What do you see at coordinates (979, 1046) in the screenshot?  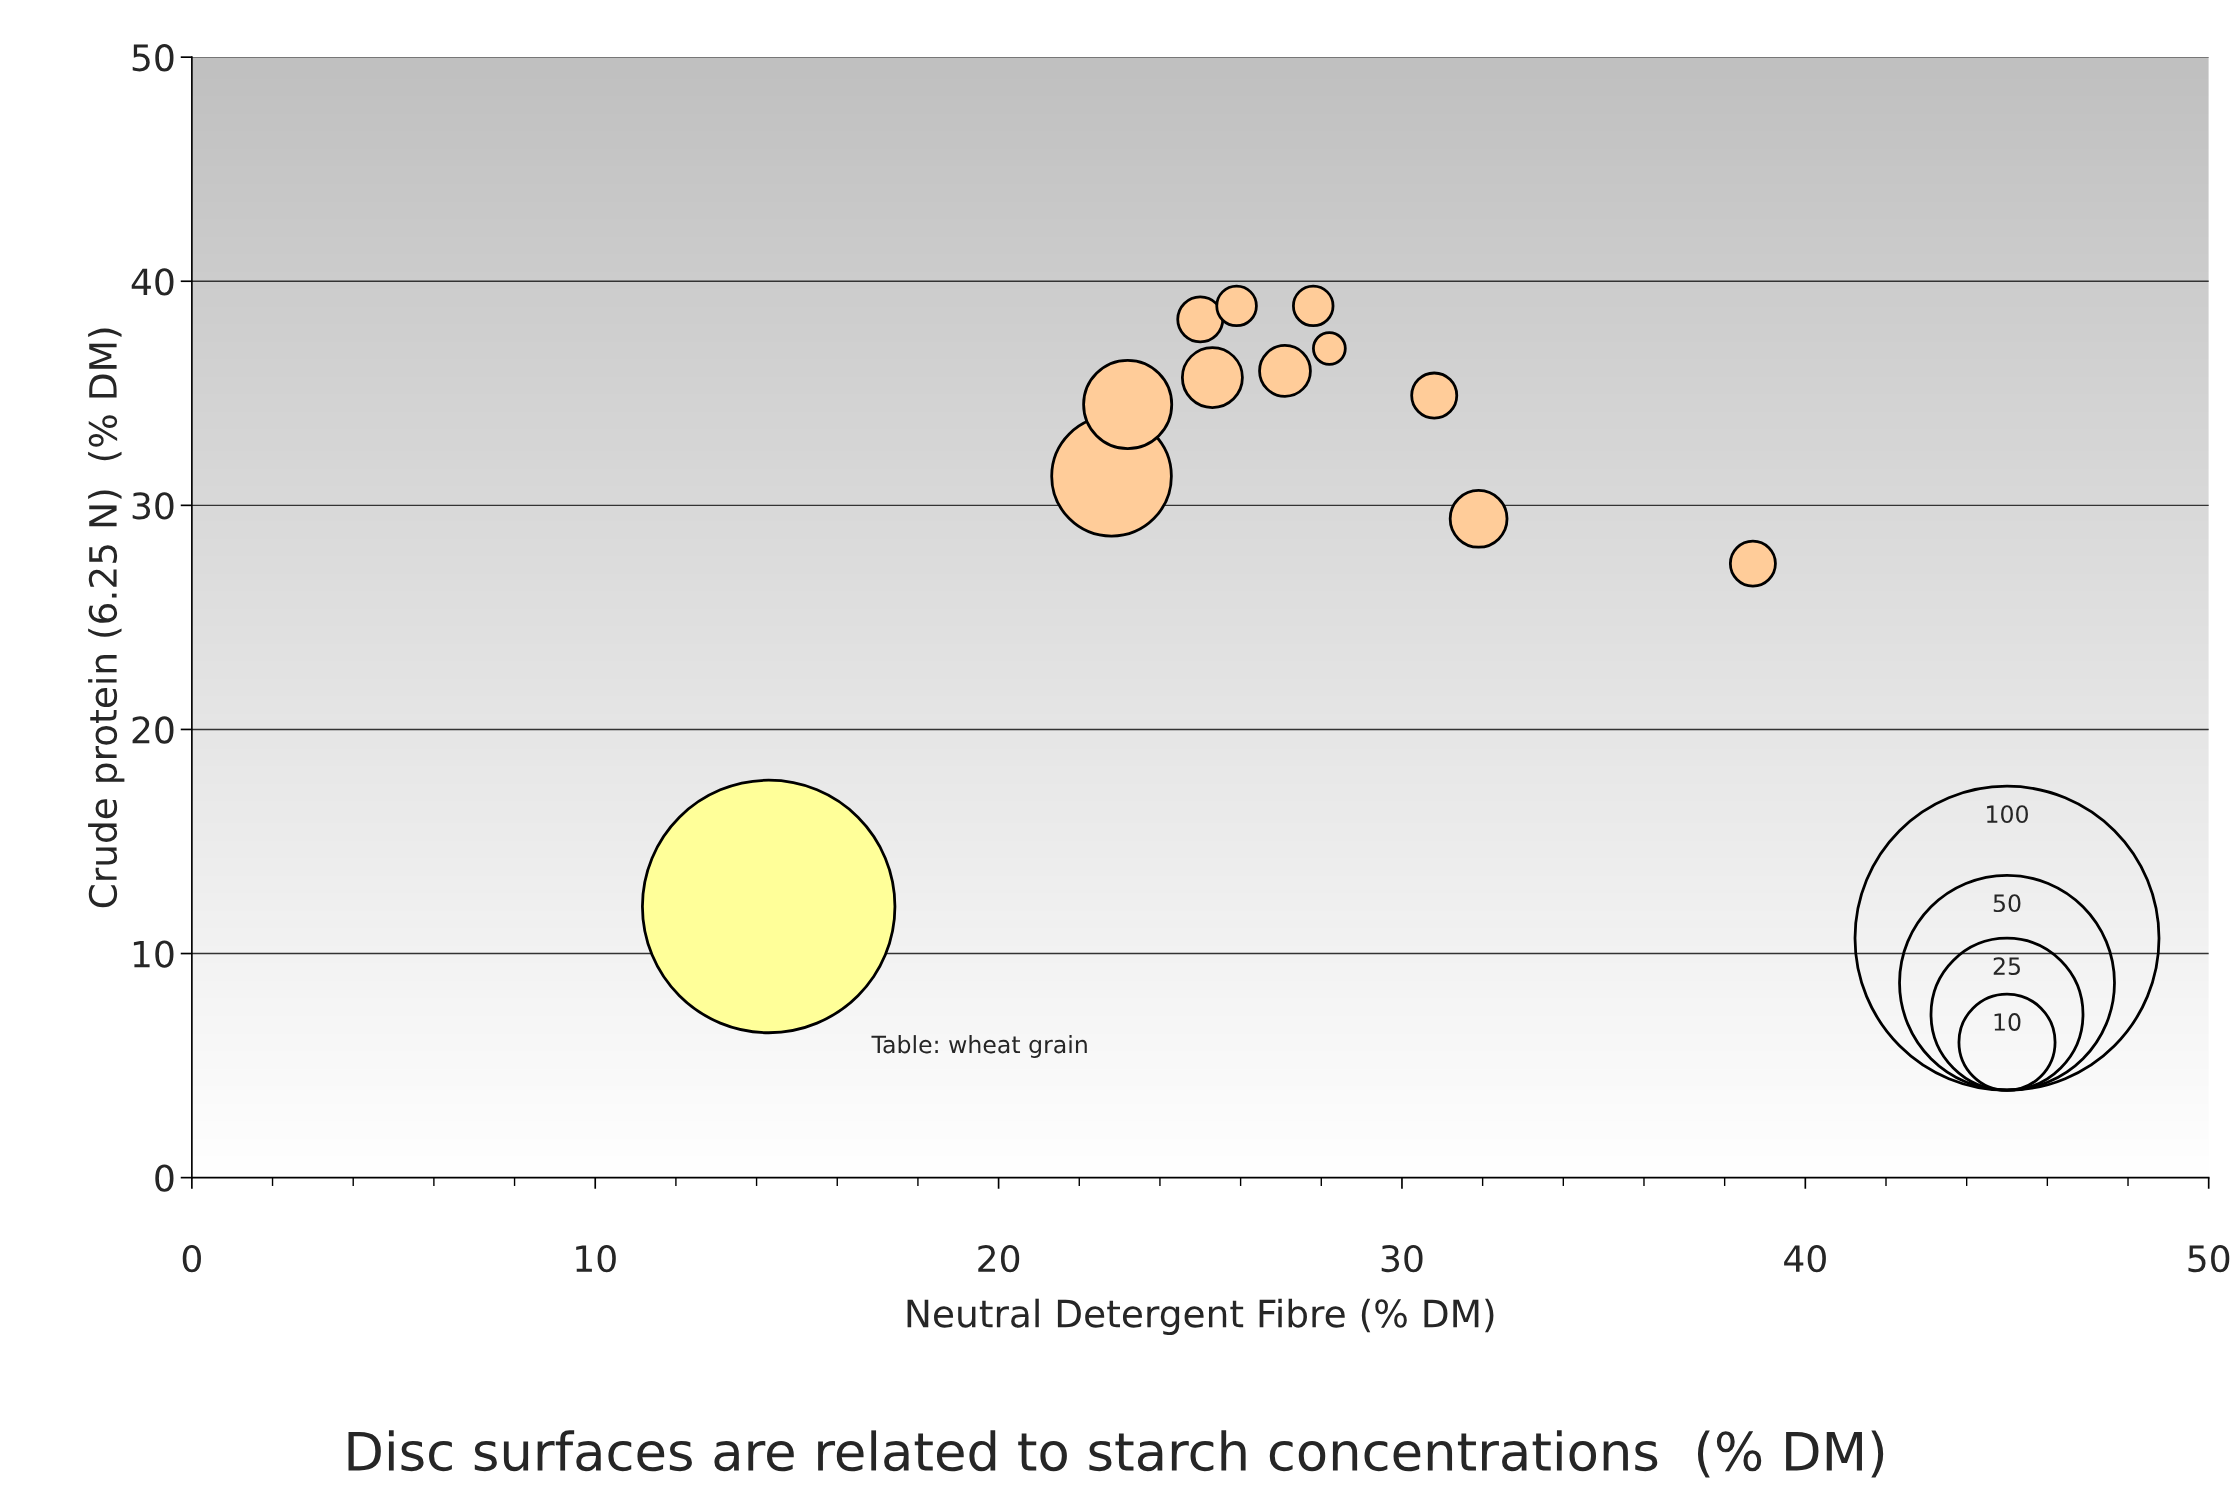 I see `annotation: Table: wheat grain` at bounding box center [979, 1046].